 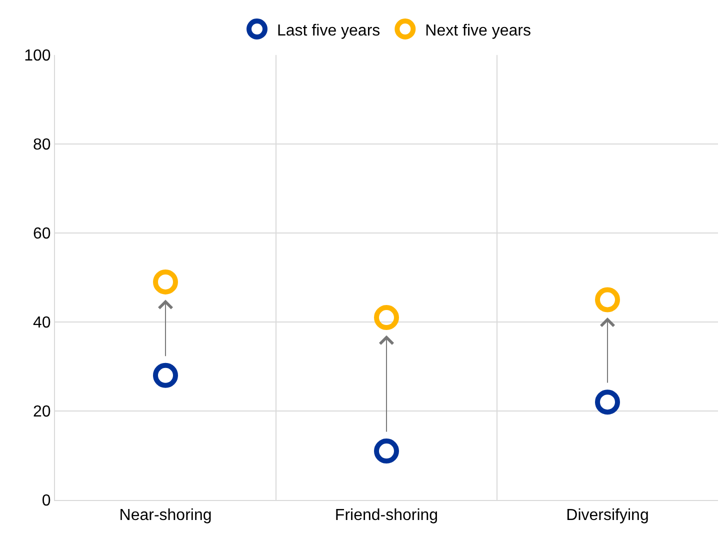 I want to click on y-tick-label: 60, so click(x=42, y=234).